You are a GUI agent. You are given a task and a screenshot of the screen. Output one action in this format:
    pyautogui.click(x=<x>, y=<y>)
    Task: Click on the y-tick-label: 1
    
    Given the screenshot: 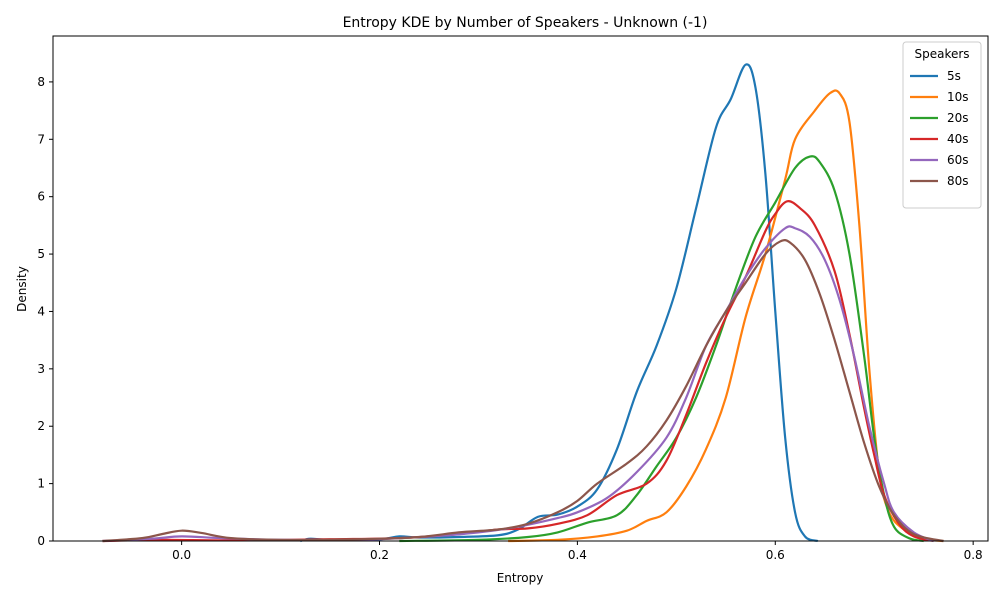 What is the action you would take?
    pyautogui.click(x=41, y=484)
    